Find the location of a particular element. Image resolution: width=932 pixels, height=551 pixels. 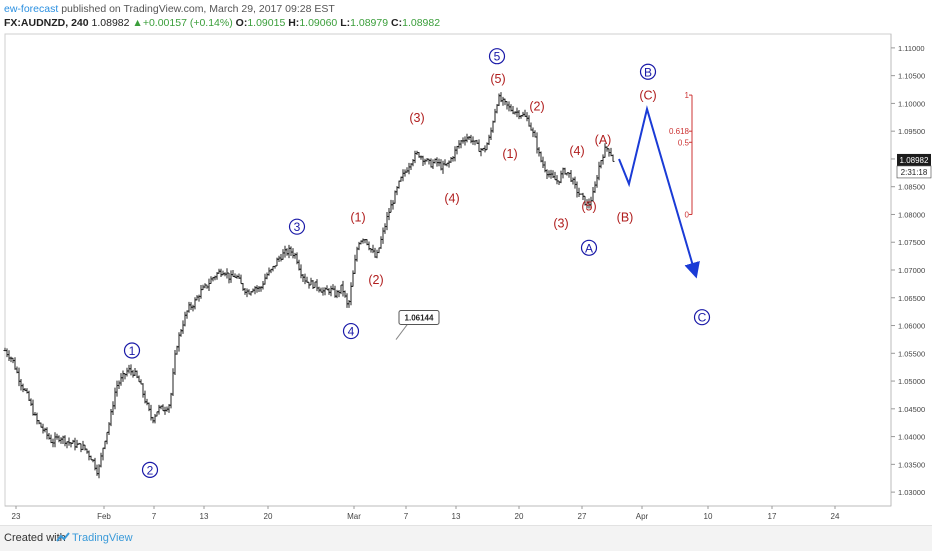

wave-label-text: 2 is located at coordinates (150, 470).